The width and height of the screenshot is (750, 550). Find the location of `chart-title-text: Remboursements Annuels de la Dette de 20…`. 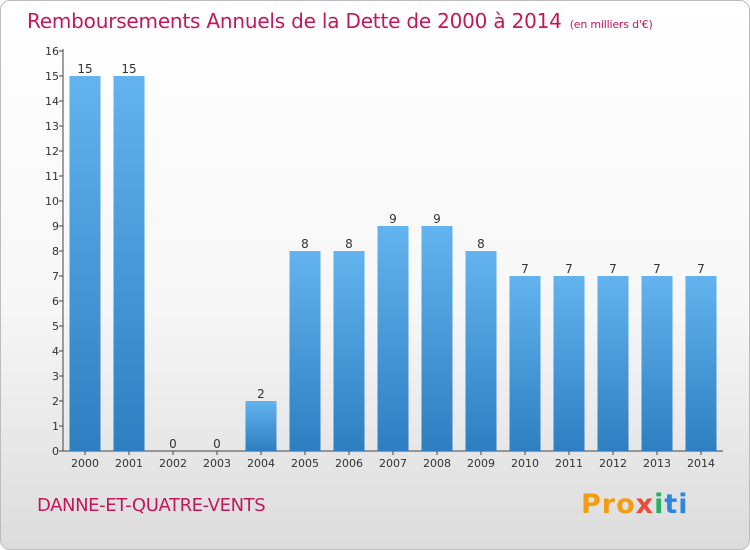

chart-title-text: Remboursements Annuels de la Dette de 20… is located at coordinates (294, 21).